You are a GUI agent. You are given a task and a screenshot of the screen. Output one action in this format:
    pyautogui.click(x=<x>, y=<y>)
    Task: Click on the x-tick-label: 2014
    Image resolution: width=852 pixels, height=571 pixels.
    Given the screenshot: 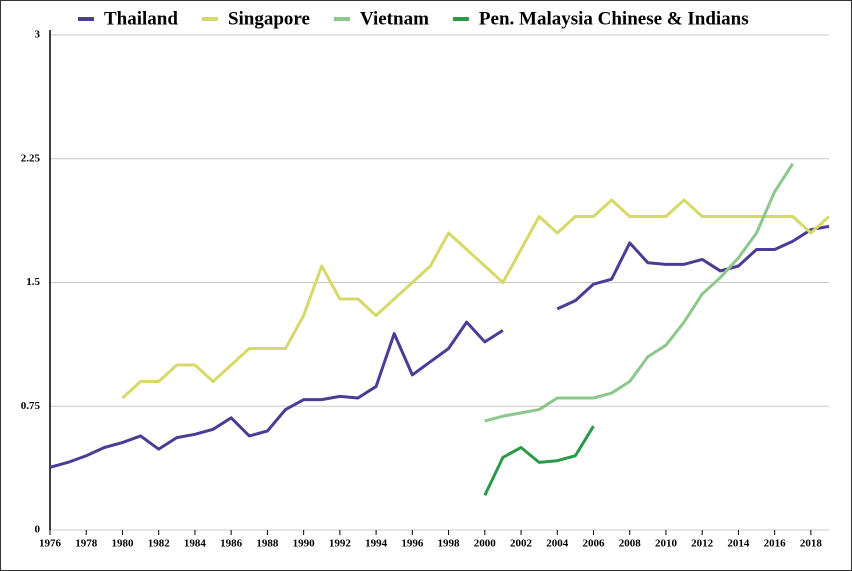 What is the action you would take?
    pyautogui.click(x=738, y=544)
    